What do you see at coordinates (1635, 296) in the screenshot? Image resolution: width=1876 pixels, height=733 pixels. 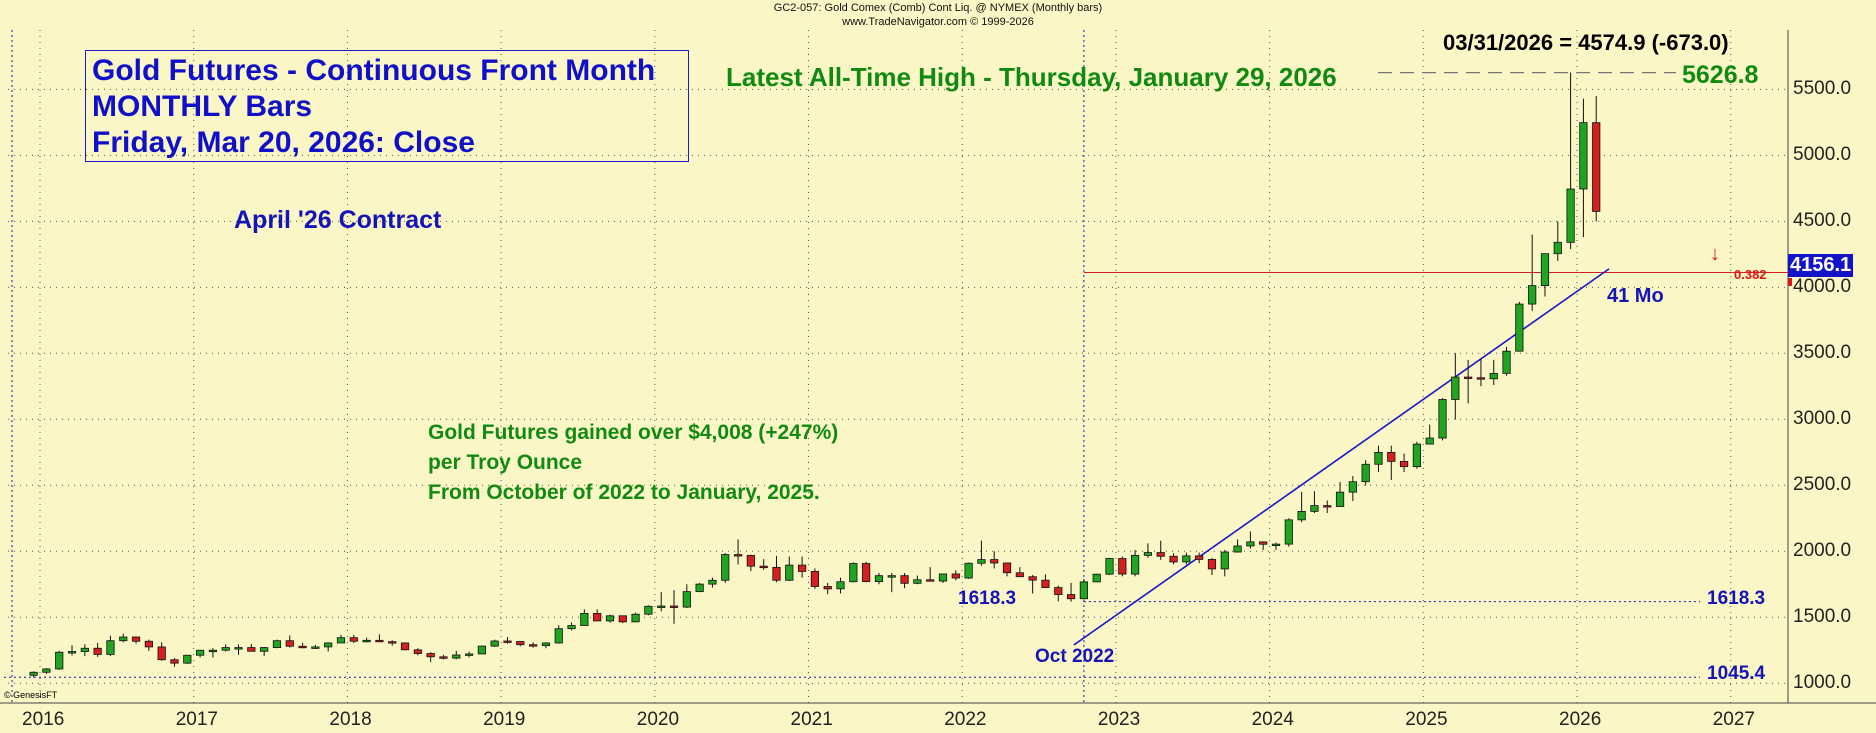 I see `trend-label: 41 Mo` at bounding box center [1635, 296].